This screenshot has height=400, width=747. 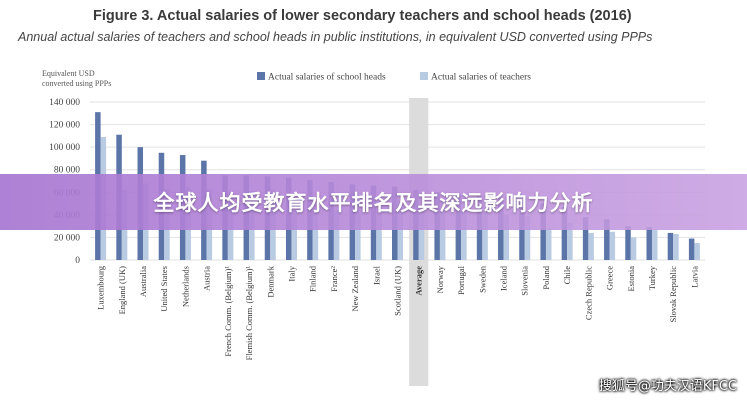 What do you see at coordinates (76, 83) in the screenshot?
I see `y-axis-label-line: converted using PPPs` at bounding box center [76, 83].